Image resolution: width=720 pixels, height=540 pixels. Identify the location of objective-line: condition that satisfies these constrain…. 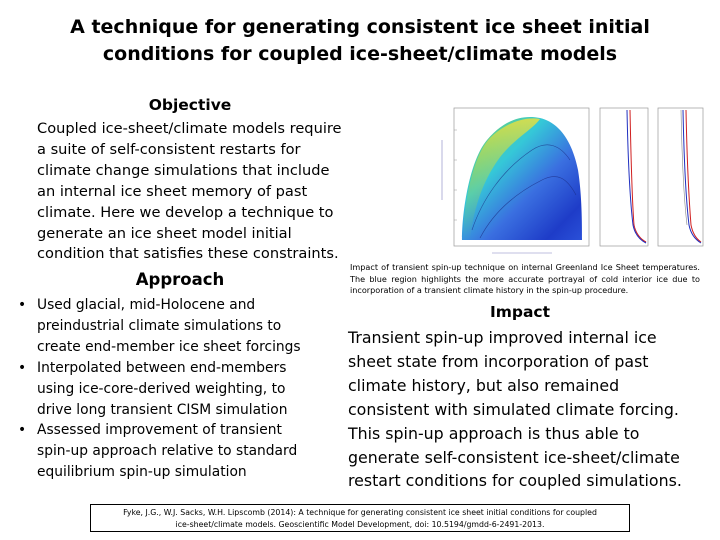
(188, 254).